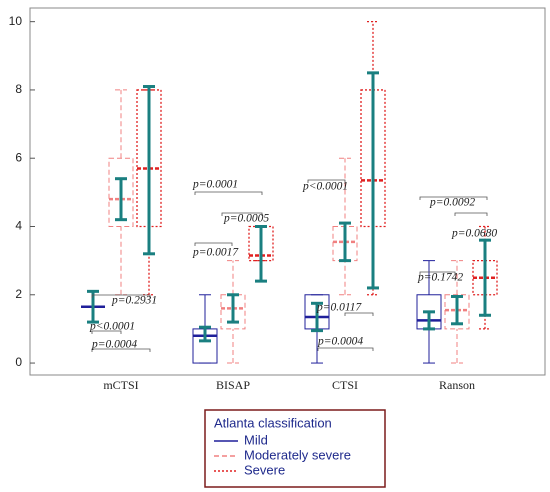 The image size is (550, 492). What do you see at coordinates (264, 469) in the screenshot?
I see `legend-label: Severe` at bounding box center [264, 469].